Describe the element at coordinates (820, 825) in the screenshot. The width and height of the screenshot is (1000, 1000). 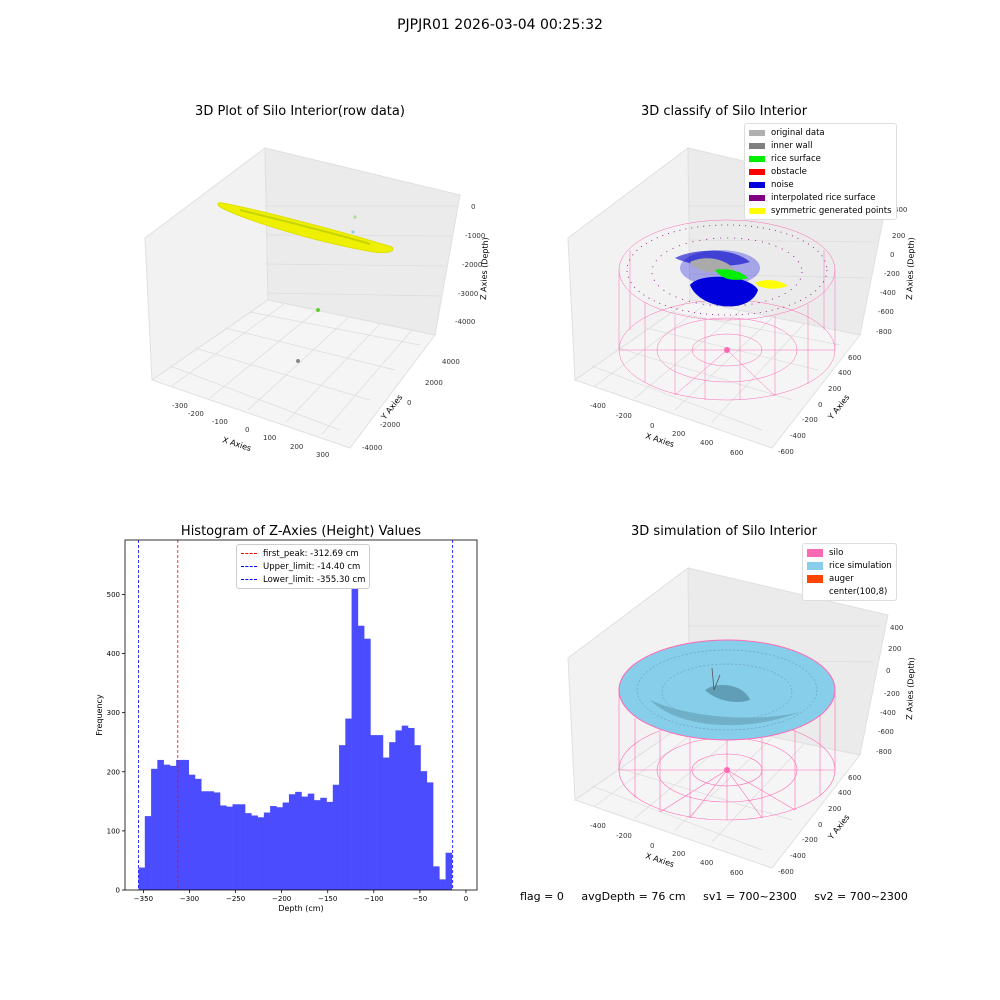
I see `sim-ytick: 0` at that location.